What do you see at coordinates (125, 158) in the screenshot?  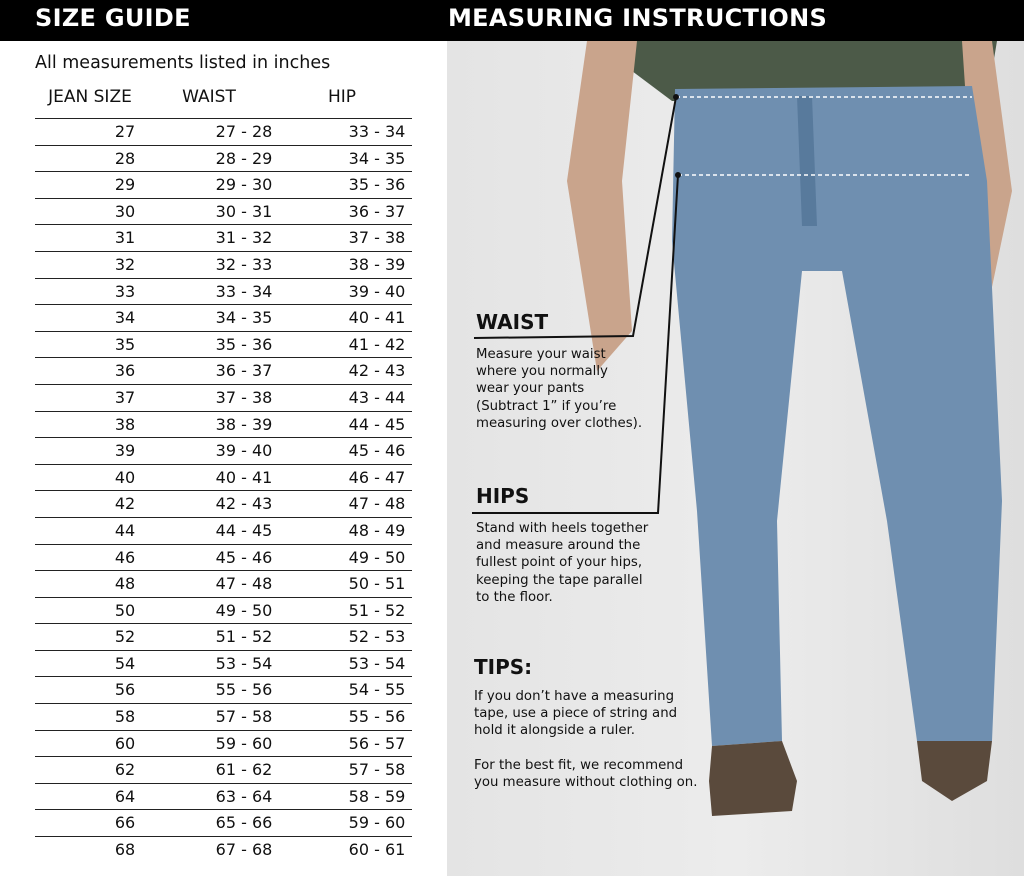 I see `cell-jean-size: 28` at bounding box center [125, 158].